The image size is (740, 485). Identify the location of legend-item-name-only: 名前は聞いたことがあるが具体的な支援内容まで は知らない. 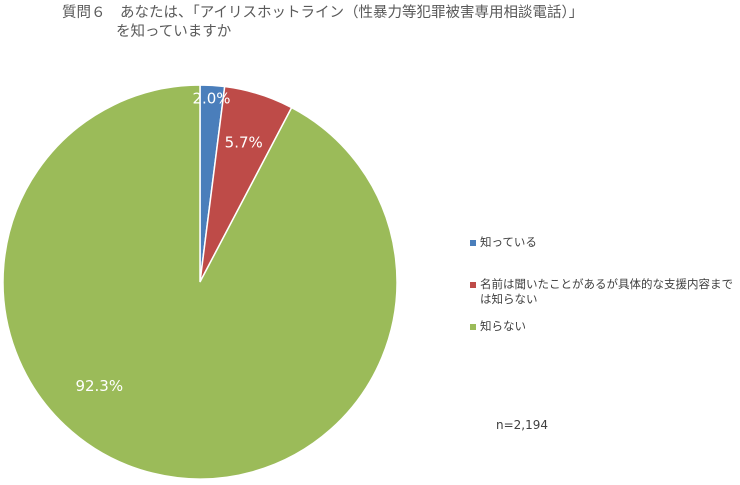
(601, 292).